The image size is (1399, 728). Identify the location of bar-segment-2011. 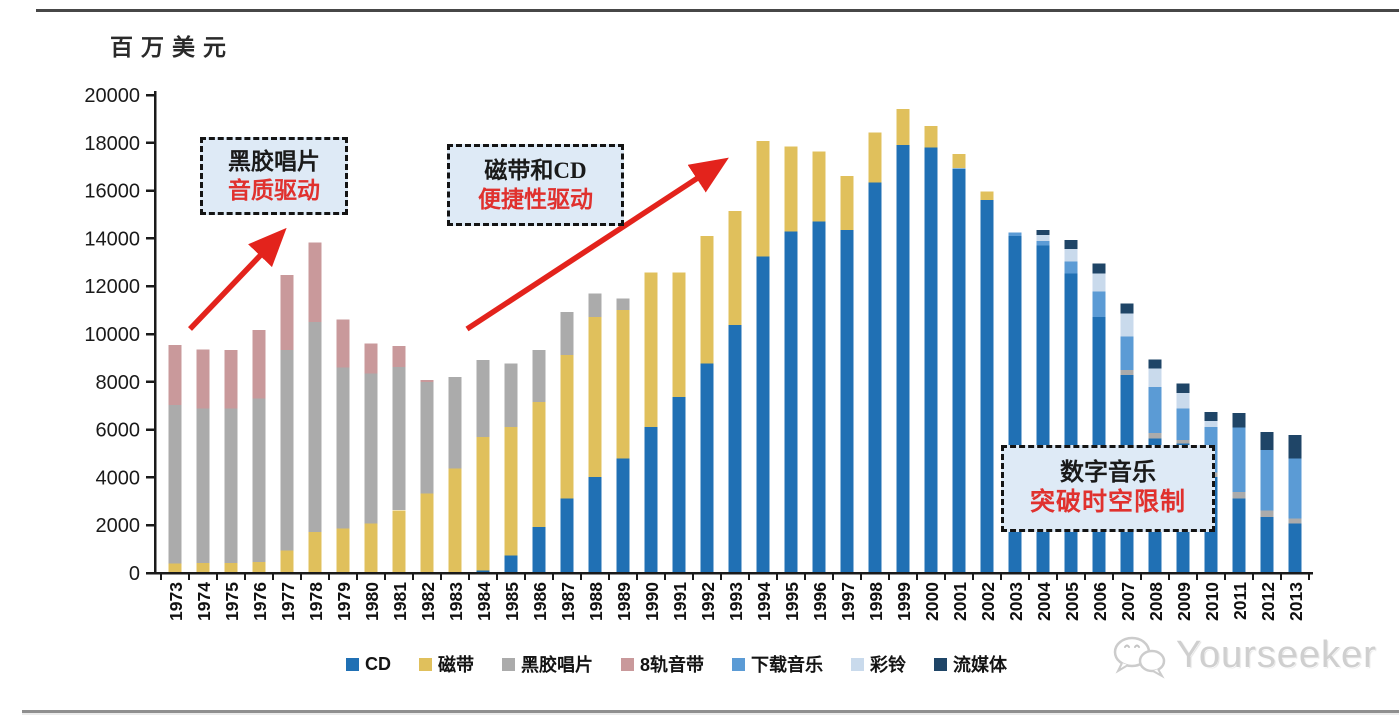
(1239, 420).